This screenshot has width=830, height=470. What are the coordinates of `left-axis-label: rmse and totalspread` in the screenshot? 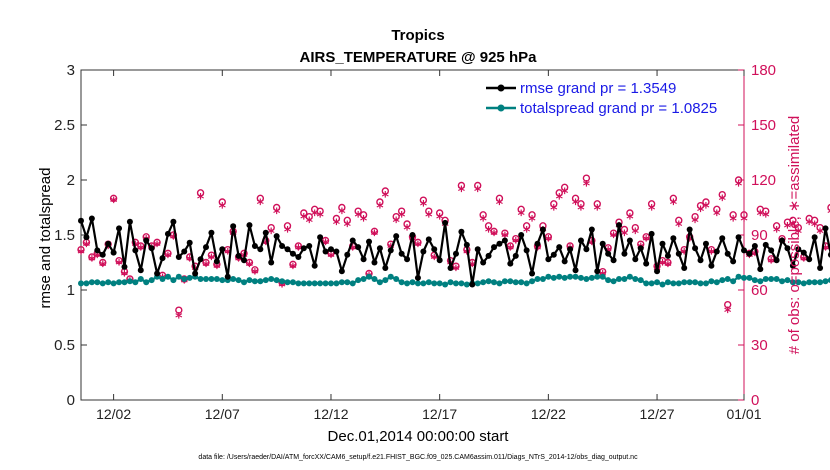 It's located at (45, 238).